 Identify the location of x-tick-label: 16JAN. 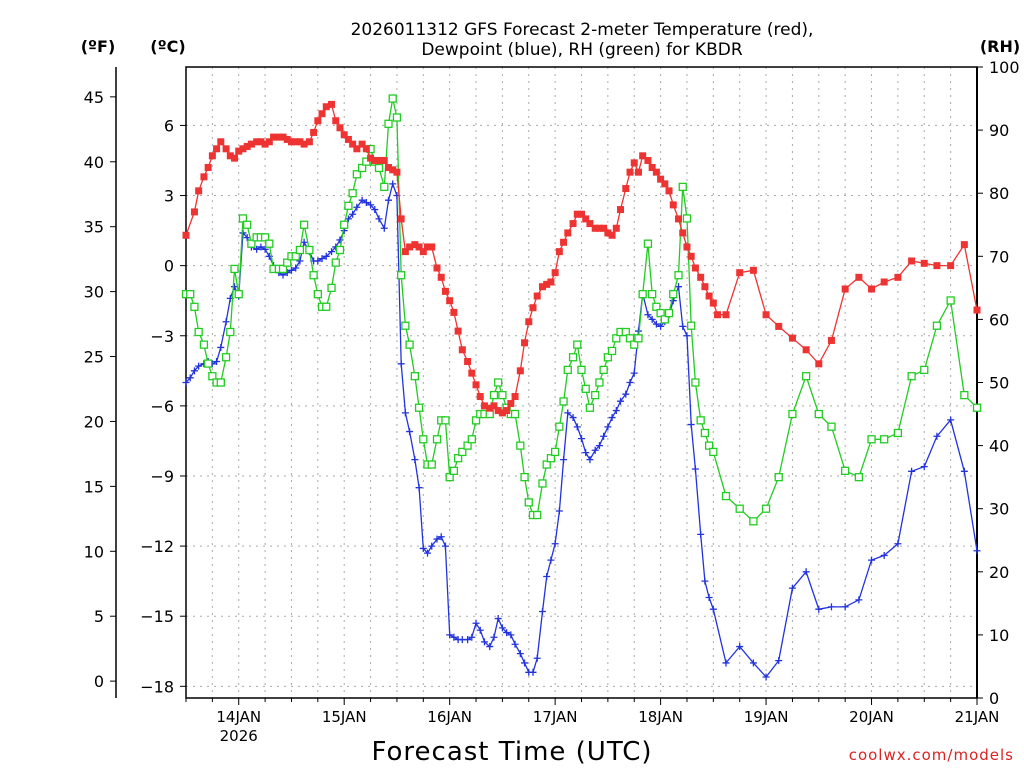
(449, 717).